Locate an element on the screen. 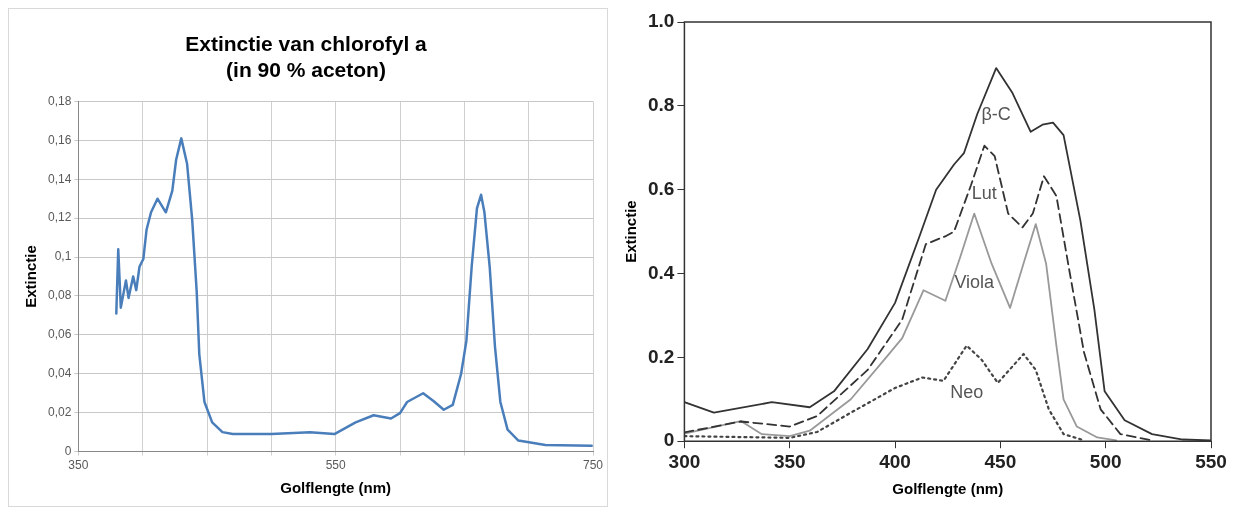  y-tick-label: 0.6 is located at coordinates (661, 188).